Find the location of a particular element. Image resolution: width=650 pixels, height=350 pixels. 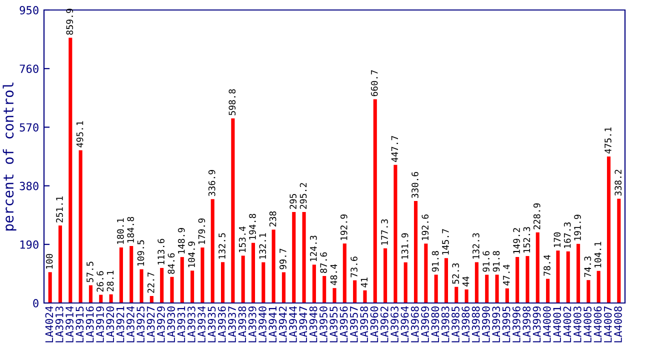

x-tick-label: LA3944 is located at coordinates (293, 324).